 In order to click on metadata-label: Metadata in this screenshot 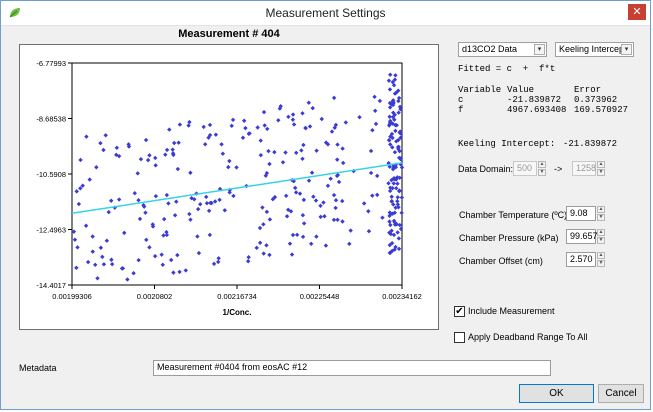, I will do `click(38, 368)`.